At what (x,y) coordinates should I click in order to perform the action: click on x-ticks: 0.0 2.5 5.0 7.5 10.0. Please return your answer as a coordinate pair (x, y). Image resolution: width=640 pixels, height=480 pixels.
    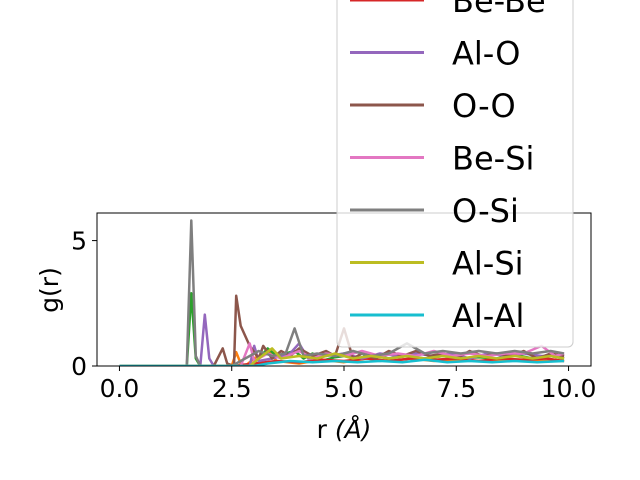
    Looking at the image, I should click on (348, 384).